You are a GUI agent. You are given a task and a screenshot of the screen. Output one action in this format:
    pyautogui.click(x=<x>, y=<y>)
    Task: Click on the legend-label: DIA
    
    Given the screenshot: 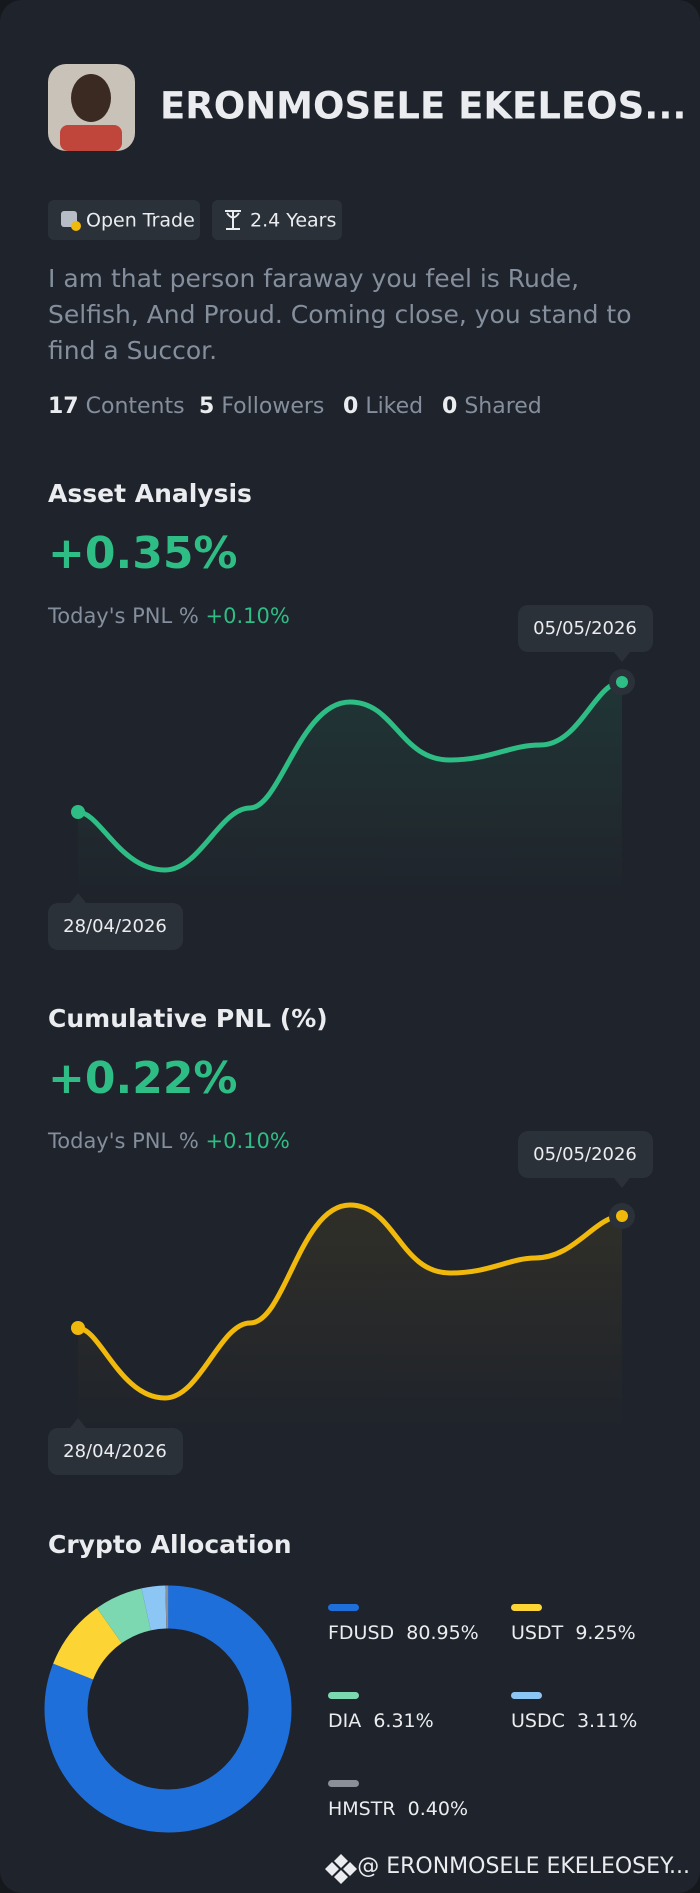 What is the action you would take?
    pyautogui.click(x=344, y=1721)
    